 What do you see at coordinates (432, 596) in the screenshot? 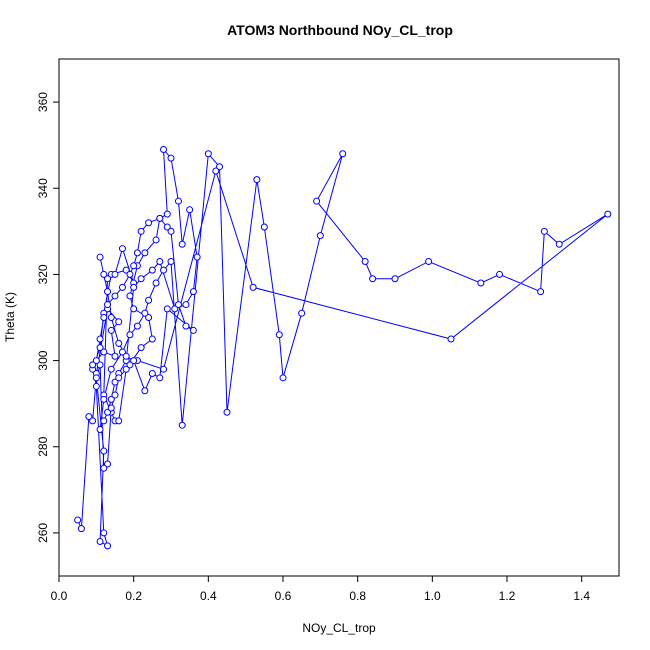
I see `x-tick-label: 1.0` at bounding box center [432, 596].